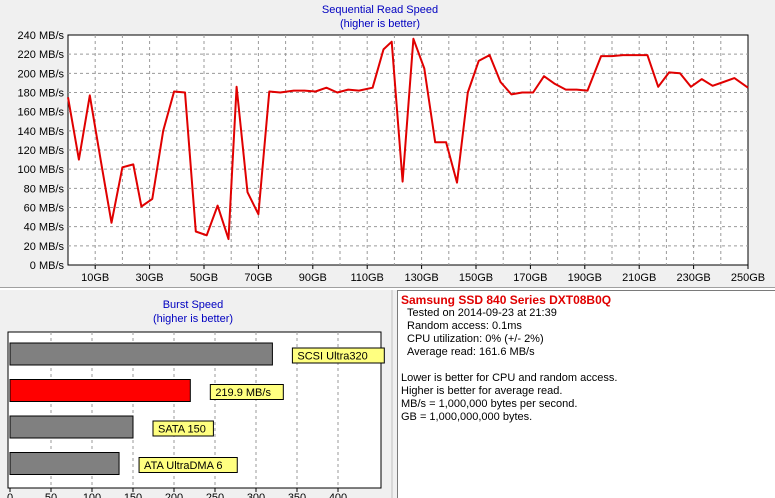 Image resolution: width=775 pixels, height=498 pixels. I want to click on x-tick-label: 50GB, so click(204, 278).